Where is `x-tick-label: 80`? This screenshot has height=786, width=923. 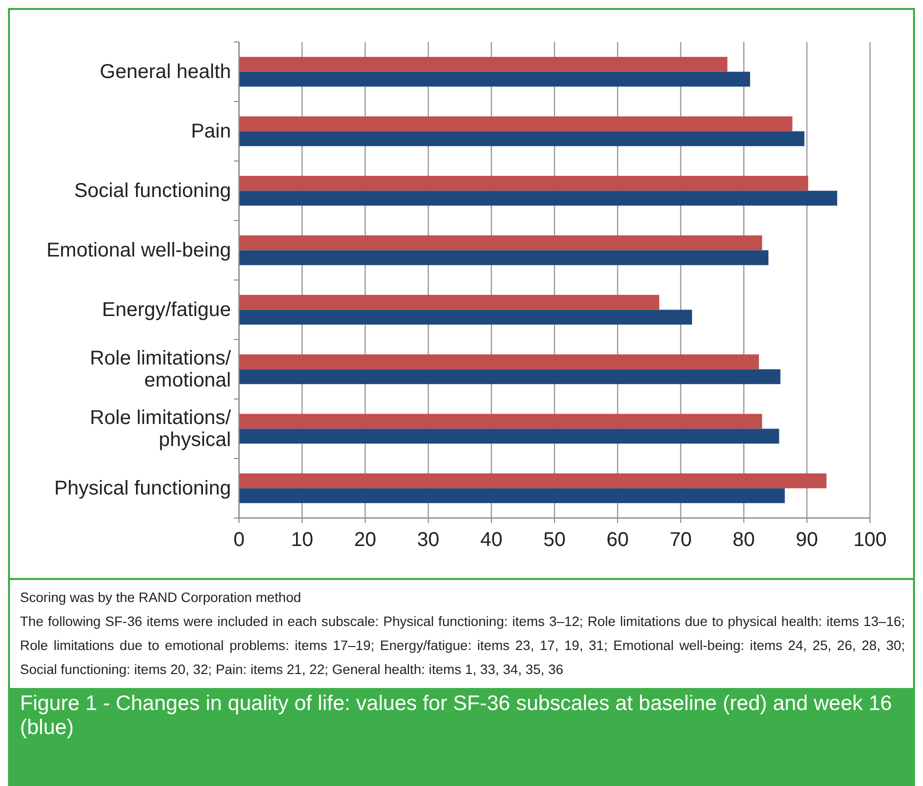 x-tick-label: 80 is located at coordinates (743, 540).